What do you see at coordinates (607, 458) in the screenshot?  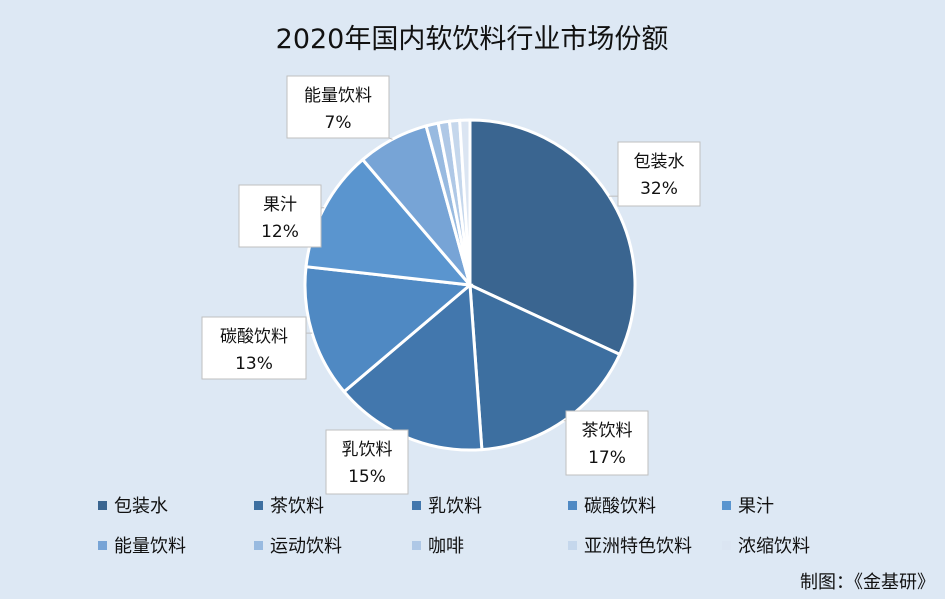 I see `callout-value-1: 17%` at bounding box center [607, 458].